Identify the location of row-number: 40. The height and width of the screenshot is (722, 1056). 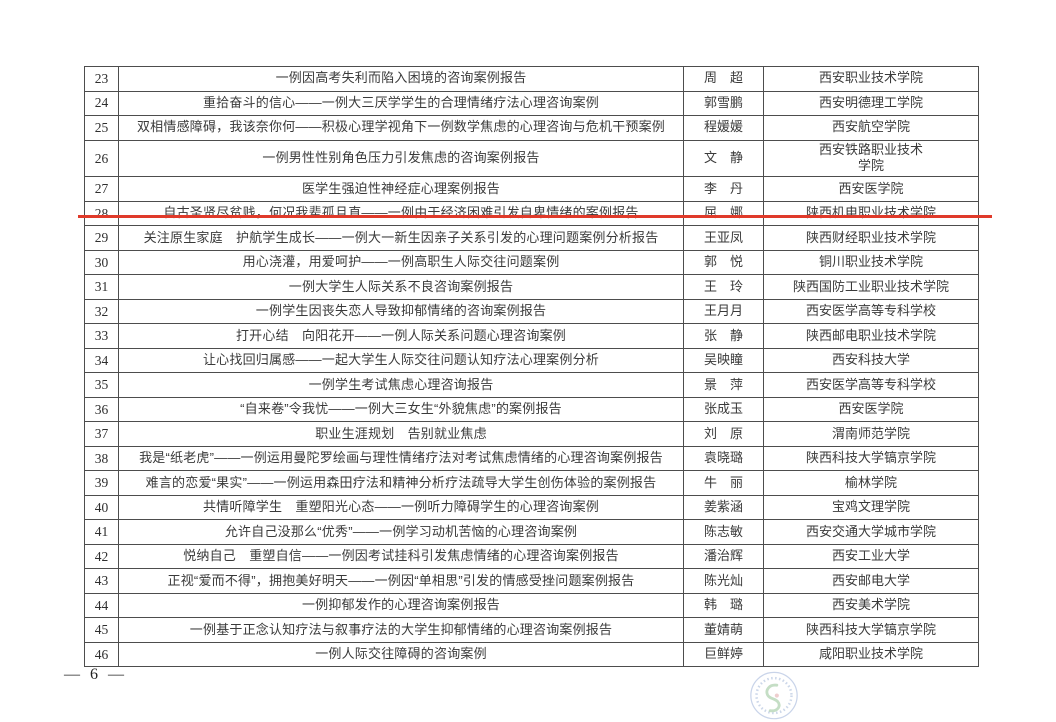
(101, 507).